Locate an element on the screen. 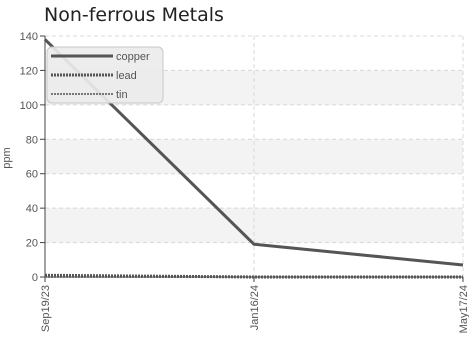 Image resolution: width=469 pixels, height=347 pixels. legend-label-tin: tin is located at coordinates (122, 95).